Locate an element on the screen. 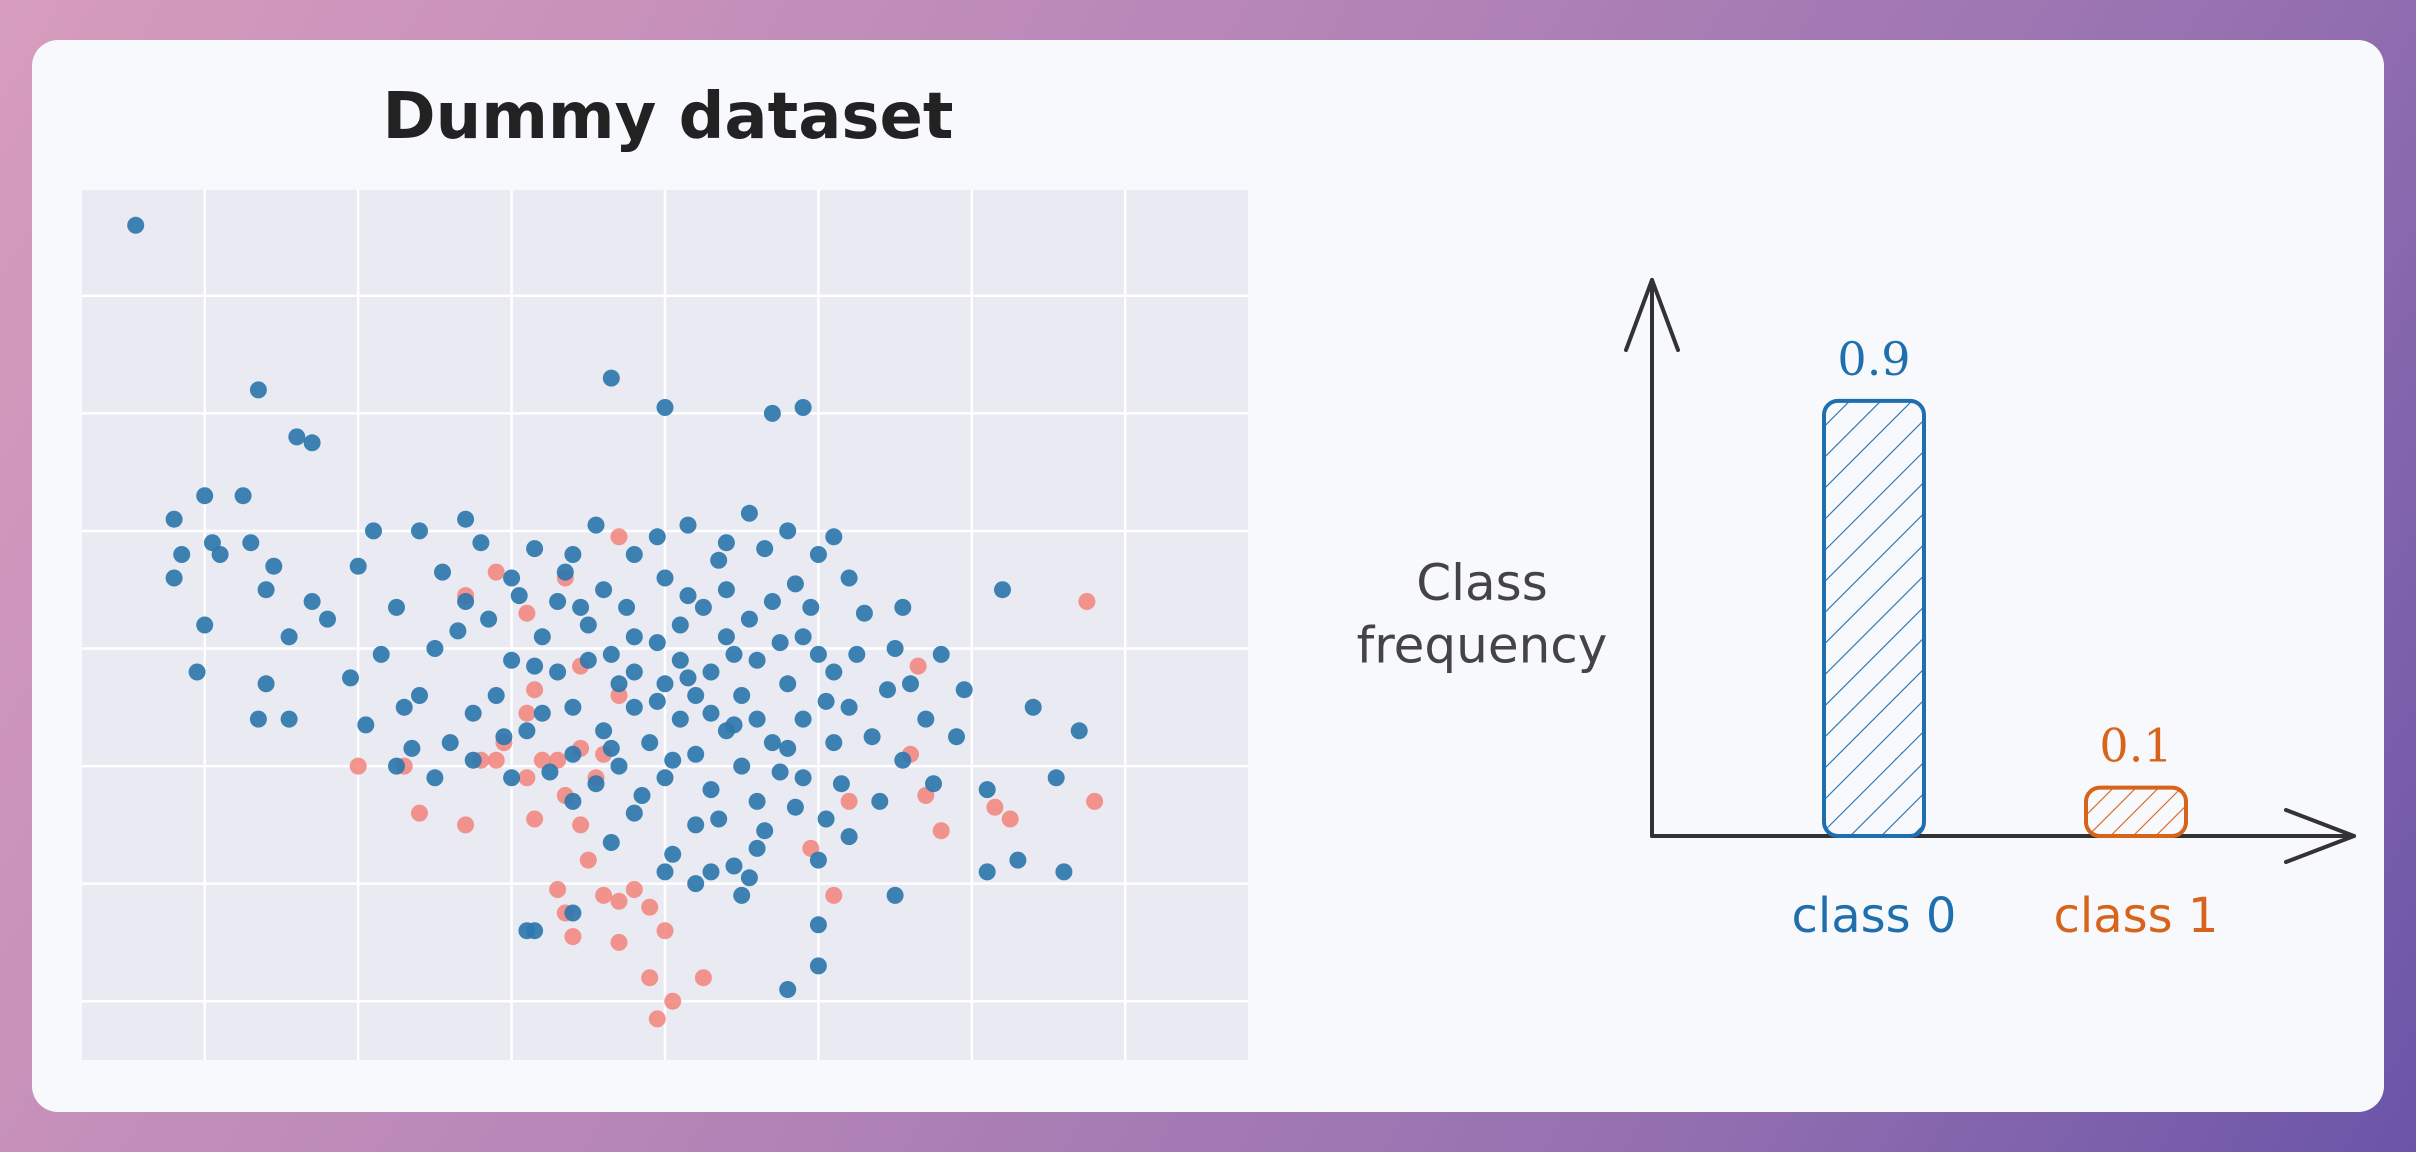 The image size is (2416, 1152). scatter-title: Dummy dataset is located at coordinates (668, 117).